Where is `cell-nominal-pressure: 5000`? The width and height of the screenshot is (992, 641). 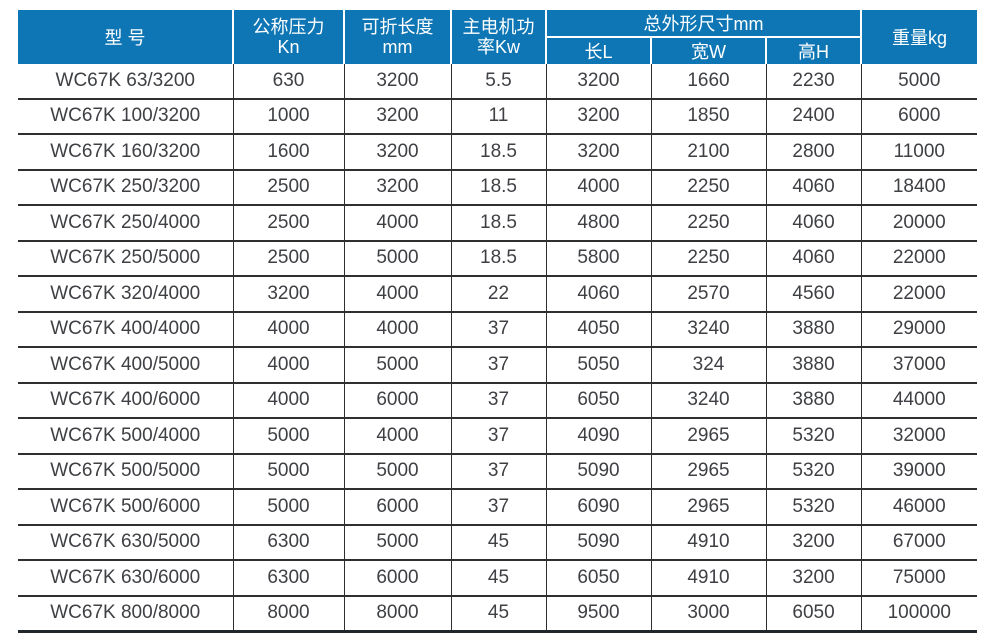
cell-nominal-pressure: 5000 is located at coordinates (288, 436).